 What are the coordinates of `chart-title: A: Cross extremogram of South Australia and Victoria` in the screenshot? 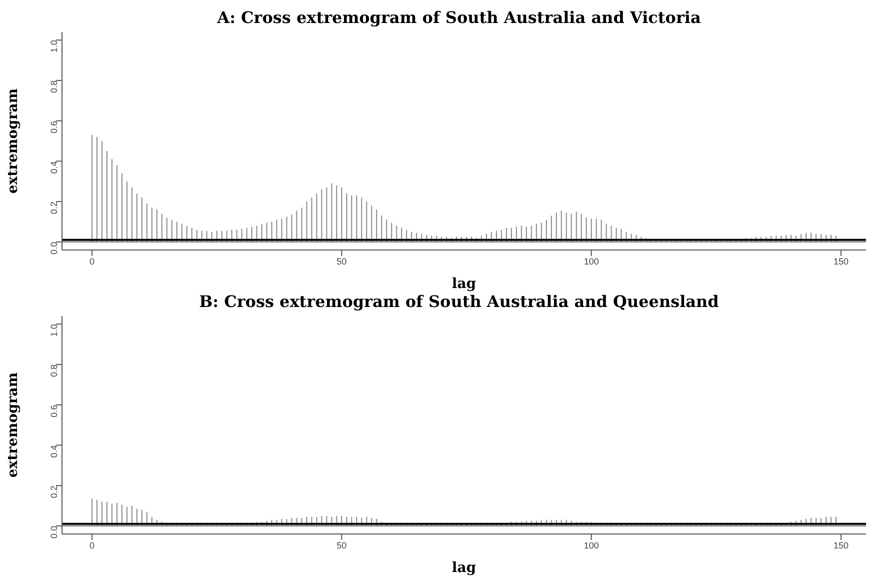 It's located at (459, 18).